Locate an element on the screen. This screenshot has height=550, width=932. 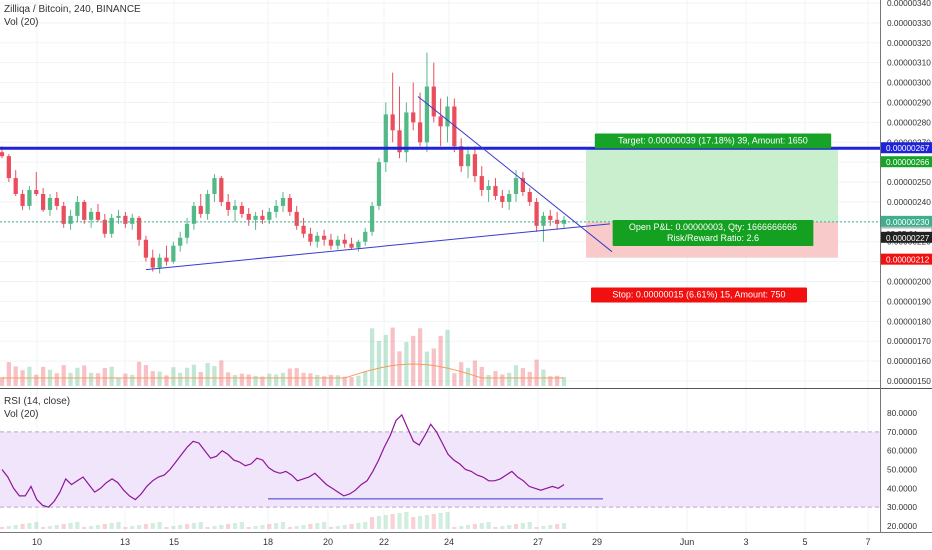
price-tag-entry is located at coordinates (906, 237).